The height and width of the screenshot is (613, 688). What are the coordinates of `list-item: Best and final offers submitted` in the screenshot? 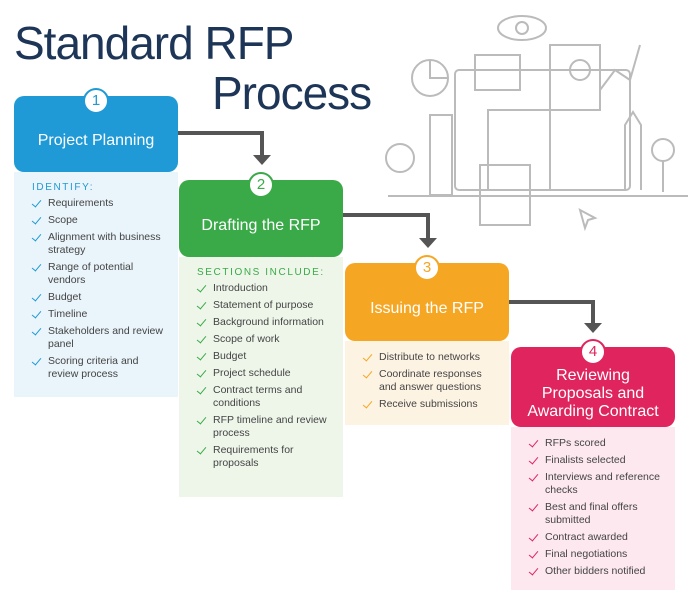 It's located at (595, 514).